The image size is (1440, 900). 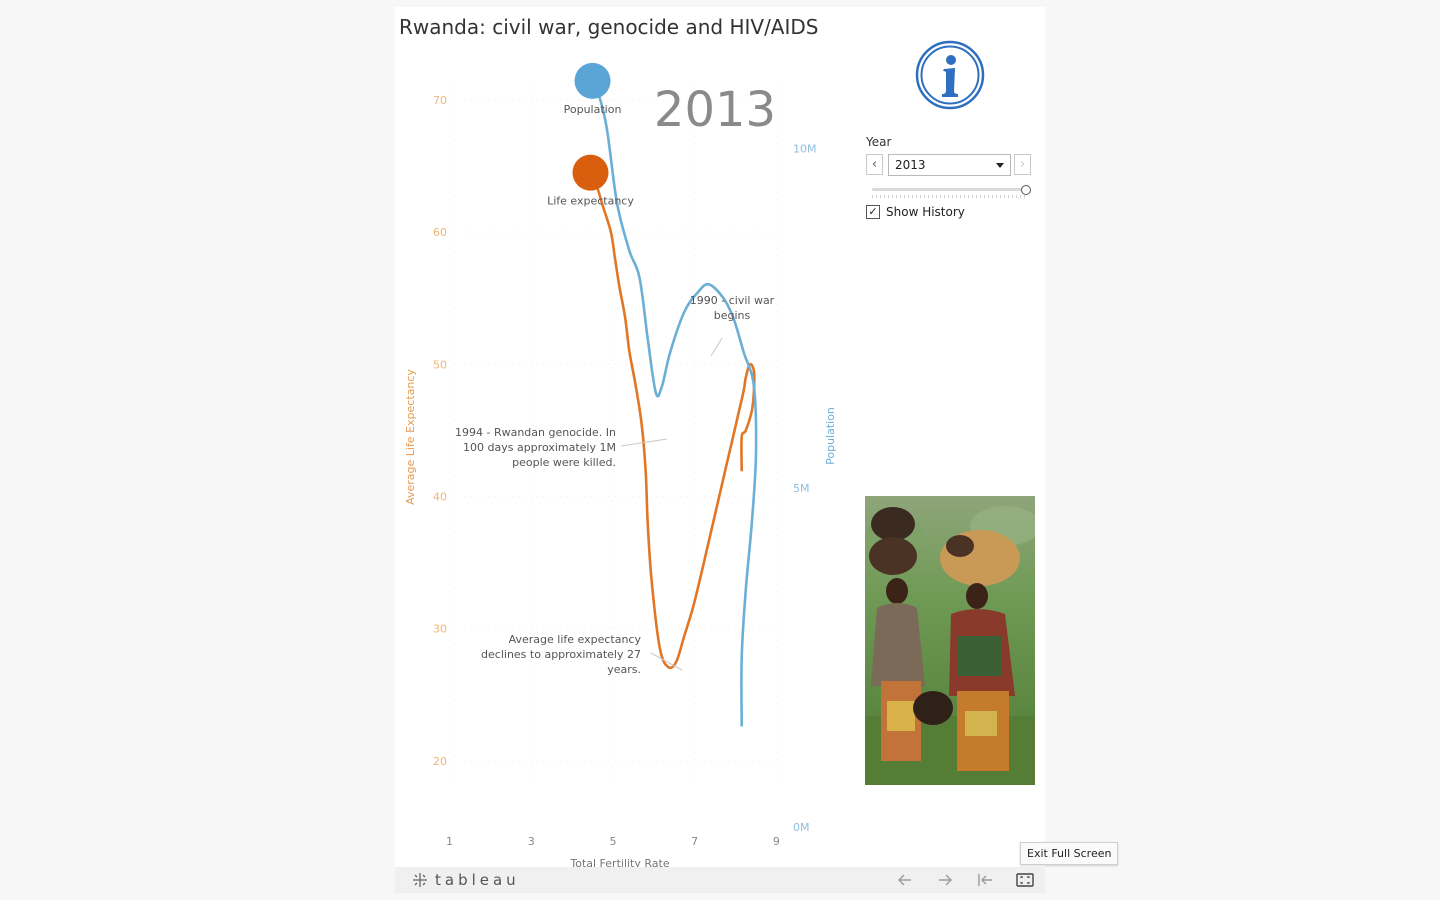 I want to click on annotation-text: 100 days approximately 1M, so click(x=539, y=447).